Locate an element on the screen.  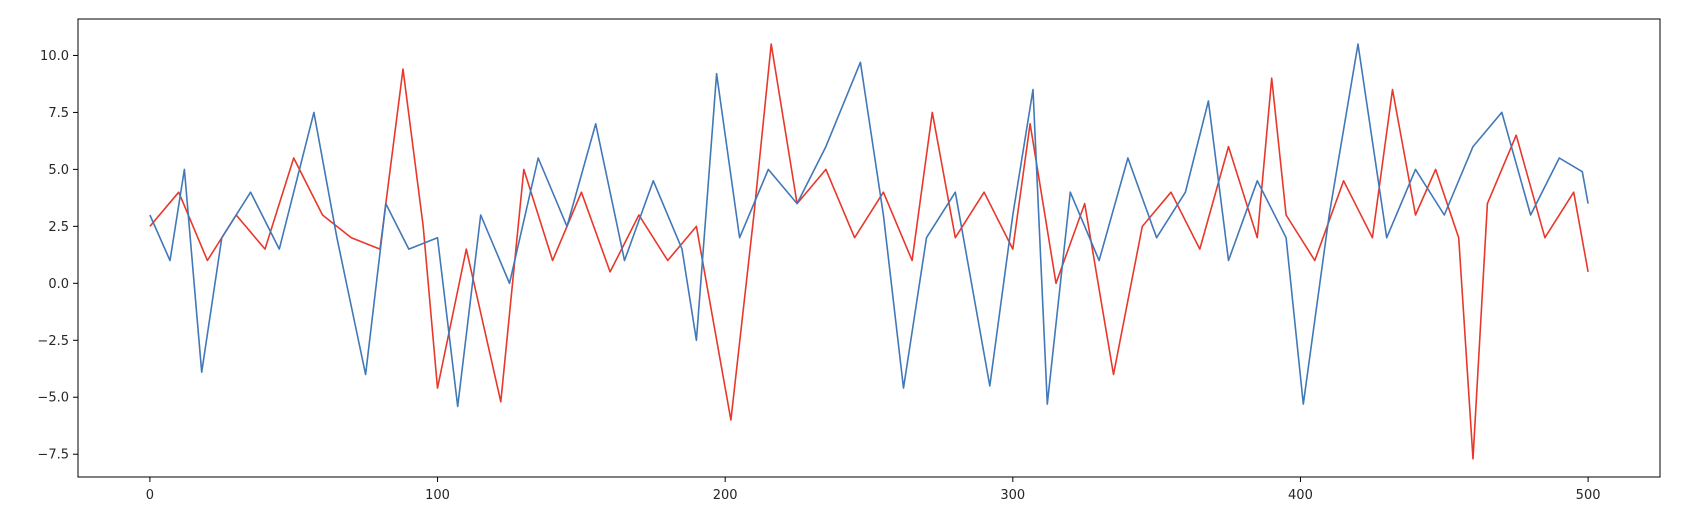
y-tick-label: 0.0 is located at coordinates (58, 284).